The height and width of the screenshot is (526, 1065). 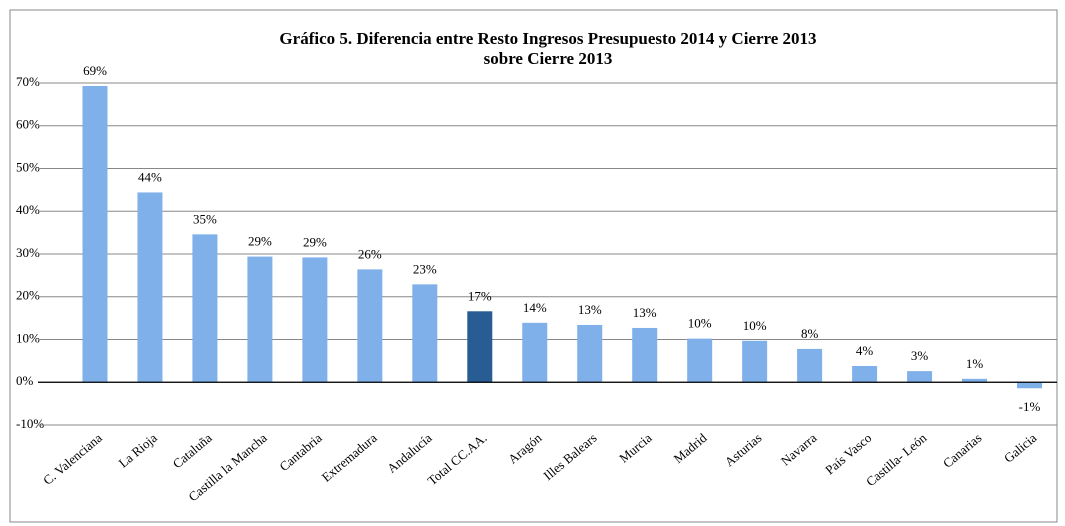 I want to click on value-label: 1%, so click(x=975, y=363).